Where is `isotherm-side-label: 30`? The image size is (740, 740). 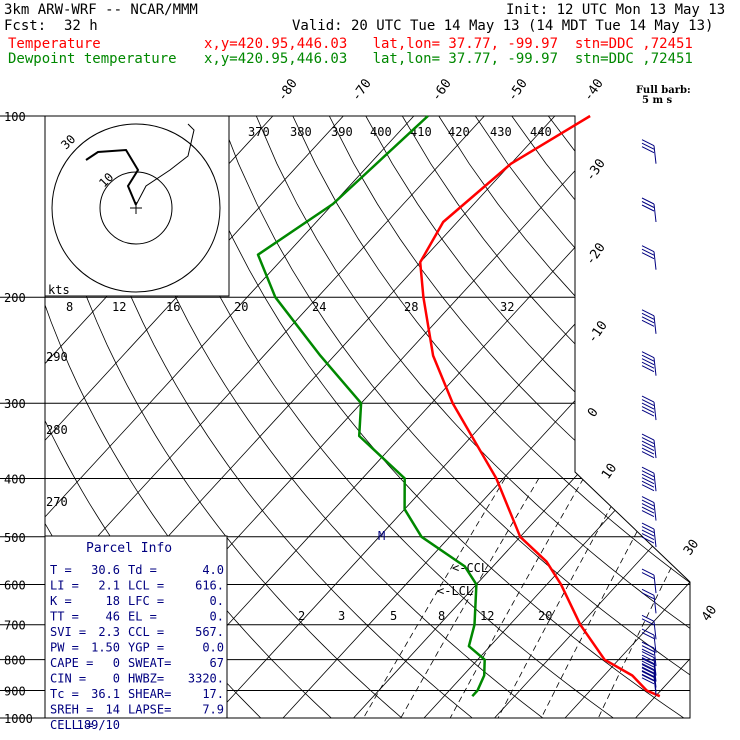
isotherm-side-label: 30 is located at coordinates (691, 547).